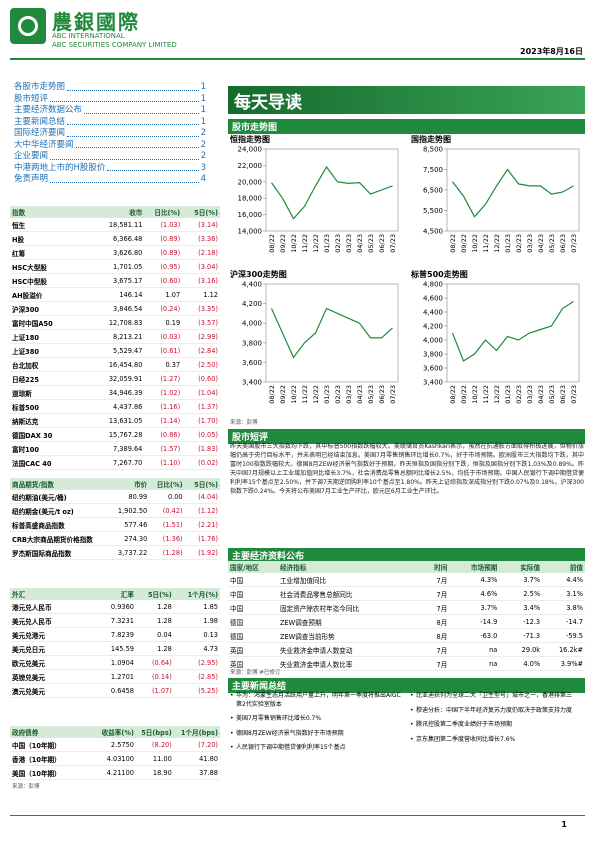  What do you see at coordinates (201, 266) in the screenshot?
I see `cell: (3.04)` at bounding box center [201, 266].